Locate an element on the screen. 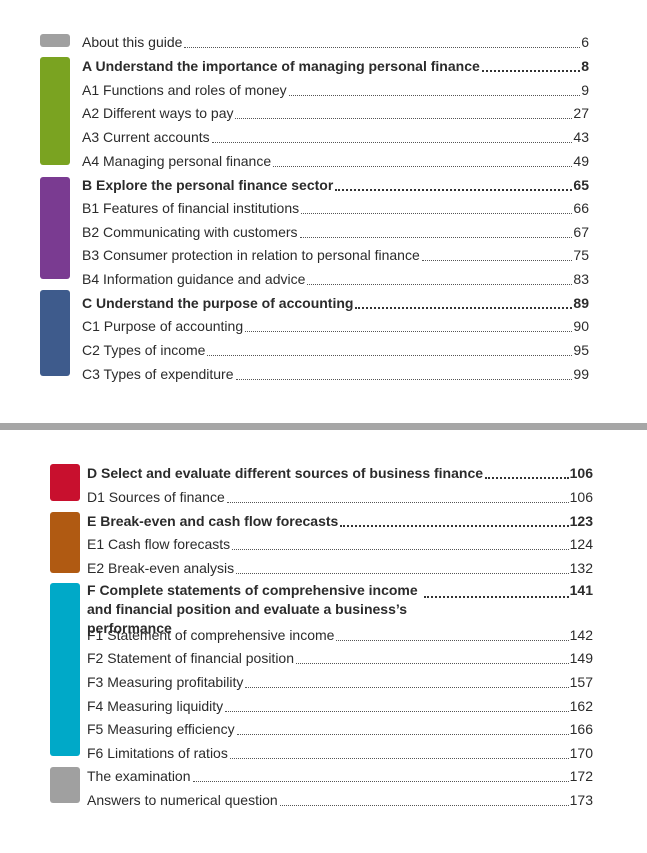 The height and width of the screenshot is (853, 647). toc-page: 6 is located at coordinates (585, 42).